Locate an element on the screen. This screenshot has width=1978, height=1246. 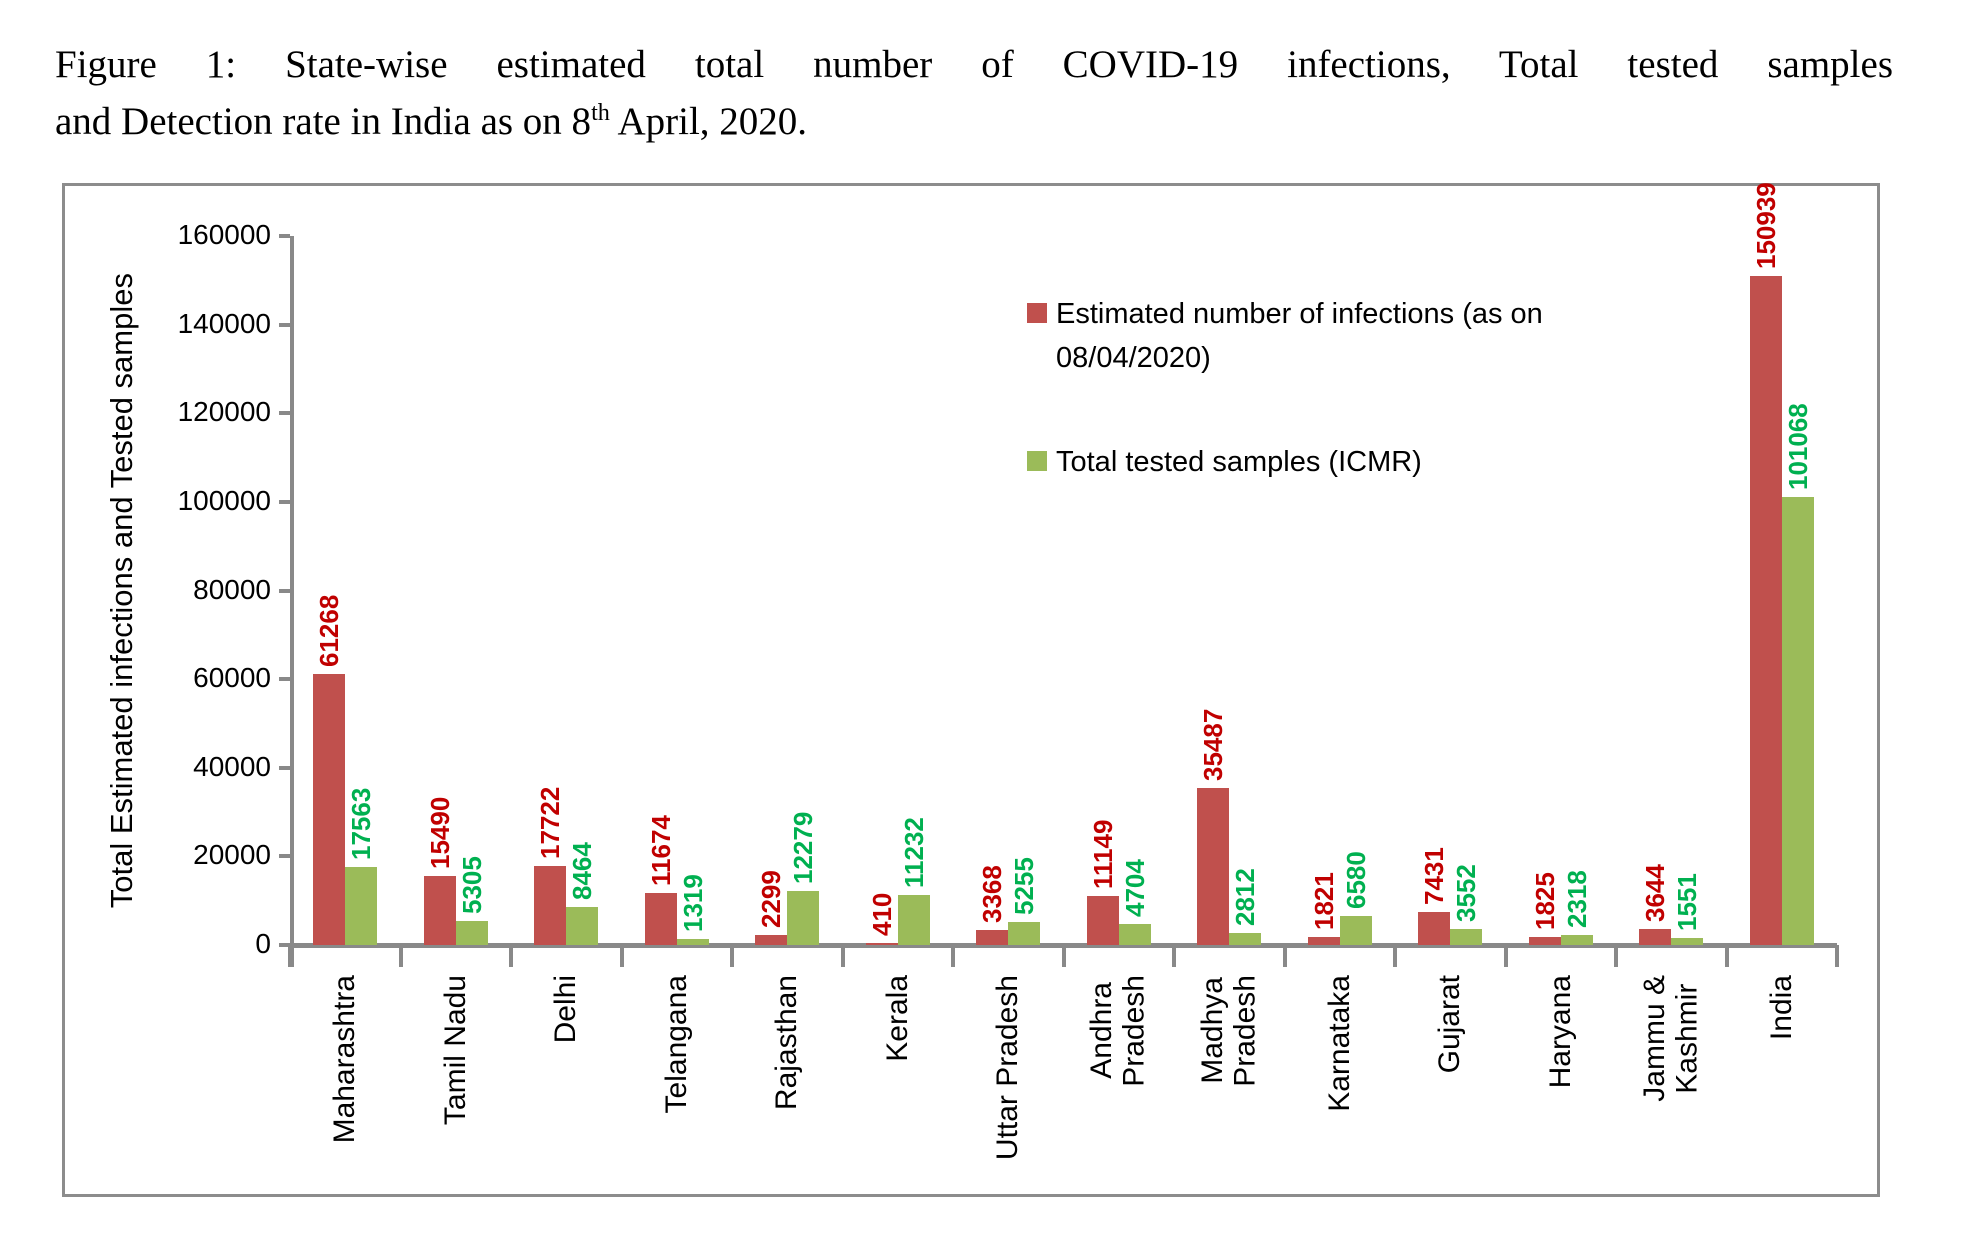
data-label: 150939 is located at coordinates (1765, 225).